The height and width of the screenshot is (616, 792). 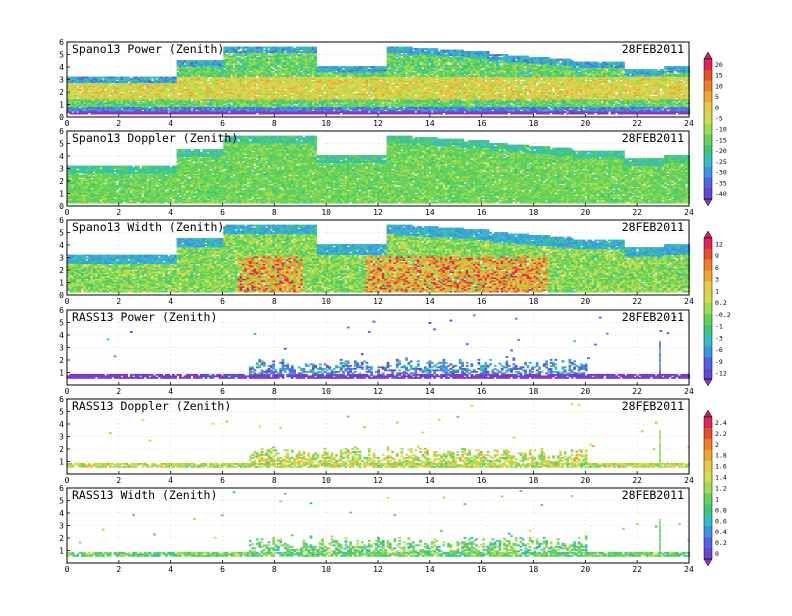 I want to click on heatmap-cells, so click(x=378, y=81).